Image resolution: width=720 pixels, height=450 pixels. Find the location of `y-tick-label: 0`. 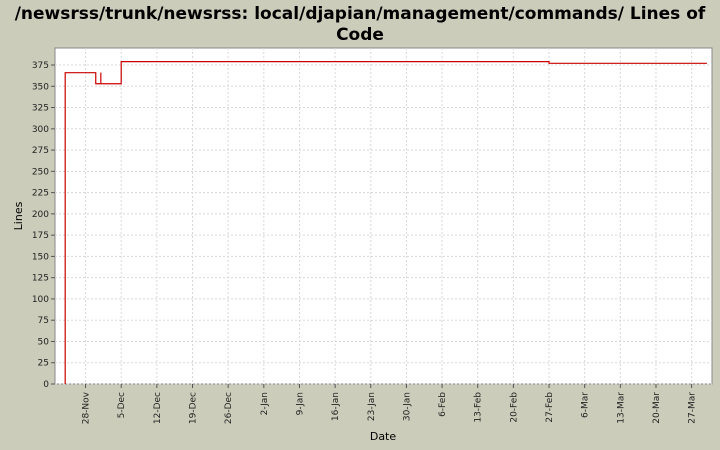

y-tick-label: 0 is located at coordinates (46, 385).